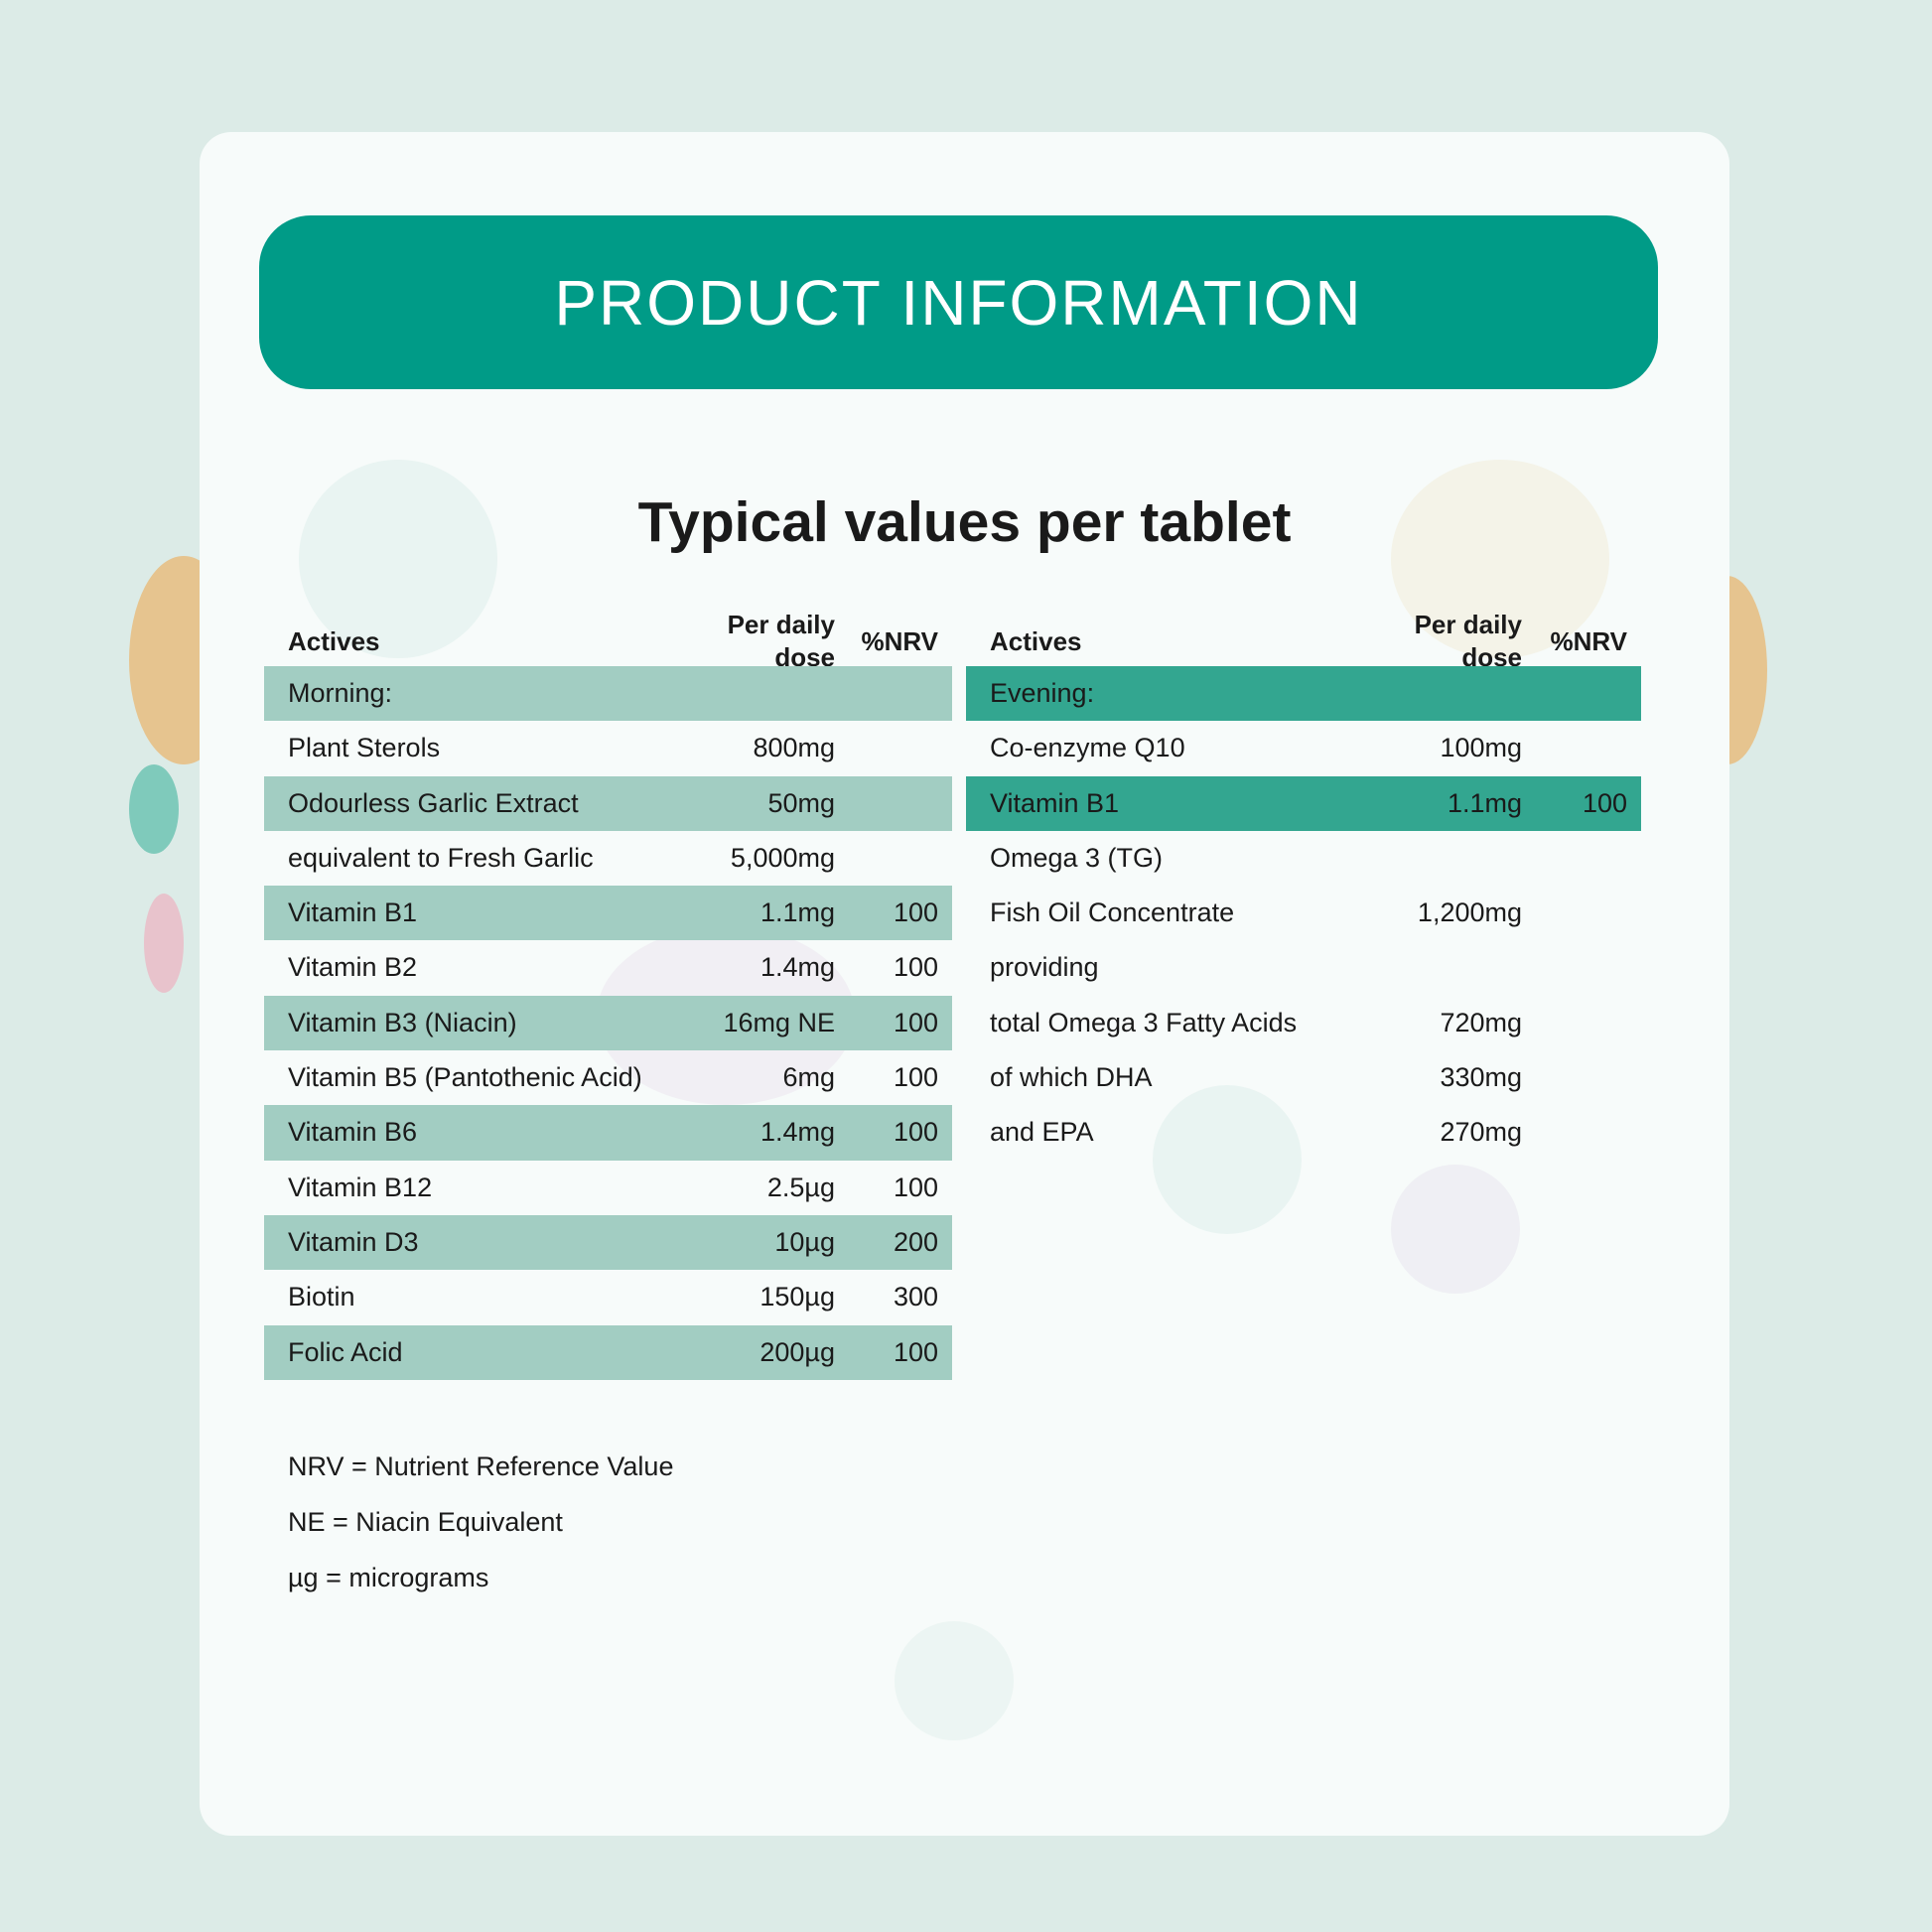  I want to click on dose-value: 5,000mg, so click(783, 857).